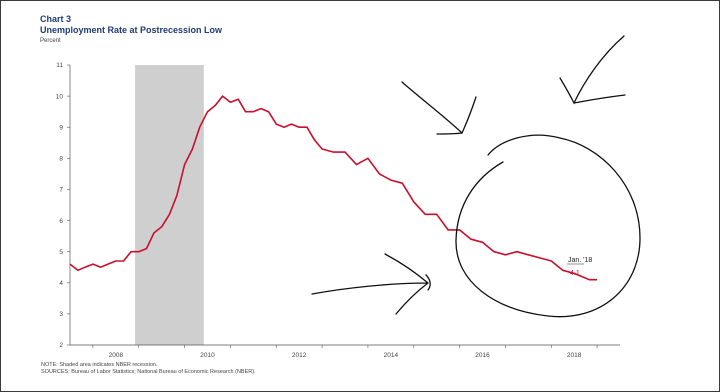  Describe the element at coordinates (482, 355) in the screenshot. I see `x-tick-label: 2016` at that location.